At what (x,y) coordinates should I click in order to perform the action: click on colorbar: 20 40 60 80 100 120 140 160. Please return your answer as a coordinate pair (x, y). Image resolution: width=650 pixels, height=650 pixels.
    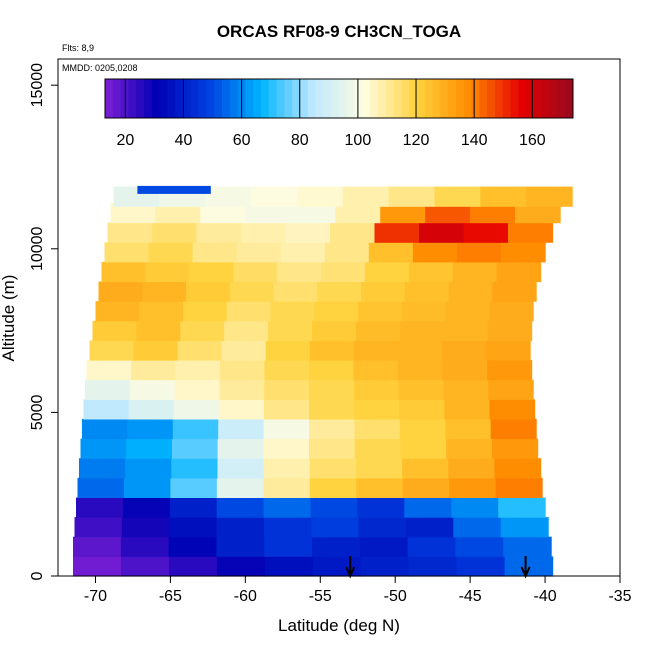
    Looking at the image, I should click on (339, 113).